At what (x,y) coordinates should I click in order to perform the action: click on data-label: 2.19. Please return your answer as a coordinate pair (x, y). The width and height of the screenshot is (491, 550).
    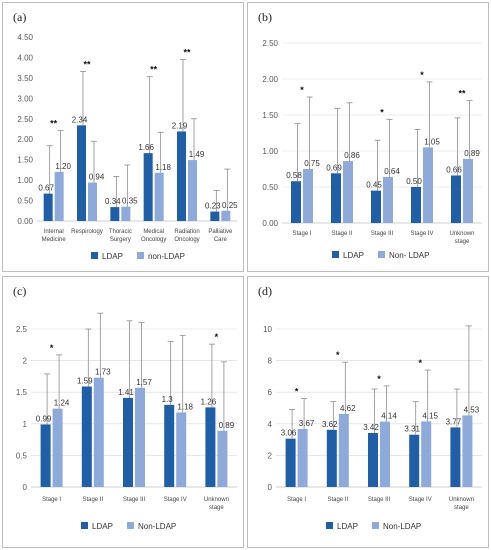
    Looking at the image, I should click on (180, 125).